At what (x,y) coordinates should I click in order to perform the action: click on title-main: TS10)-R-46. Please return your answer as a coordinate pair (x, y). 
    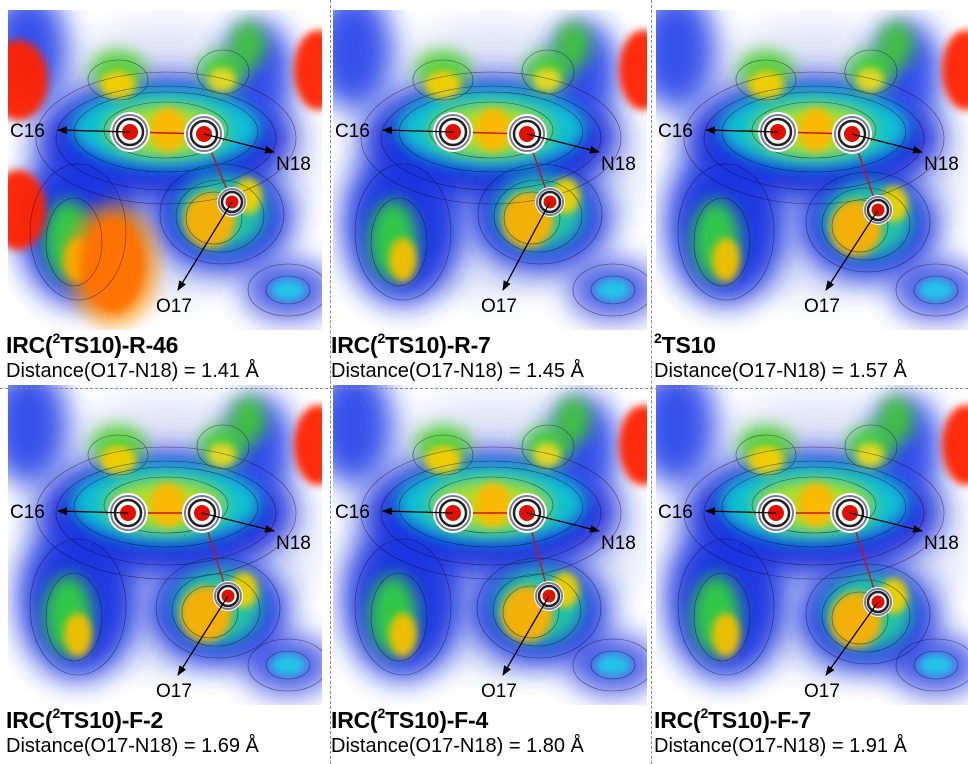
    Looking at the image, I should click on (119, 345).